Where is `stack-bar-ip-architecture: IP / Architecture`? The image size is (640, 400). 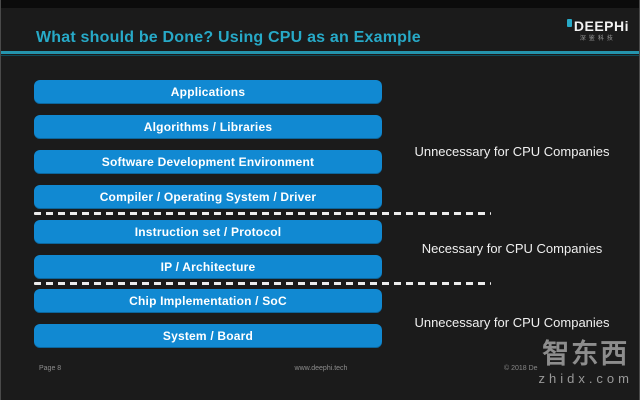
stack-bar-ip-architecture: IP / Architecture is located at coordinates (208, 267).